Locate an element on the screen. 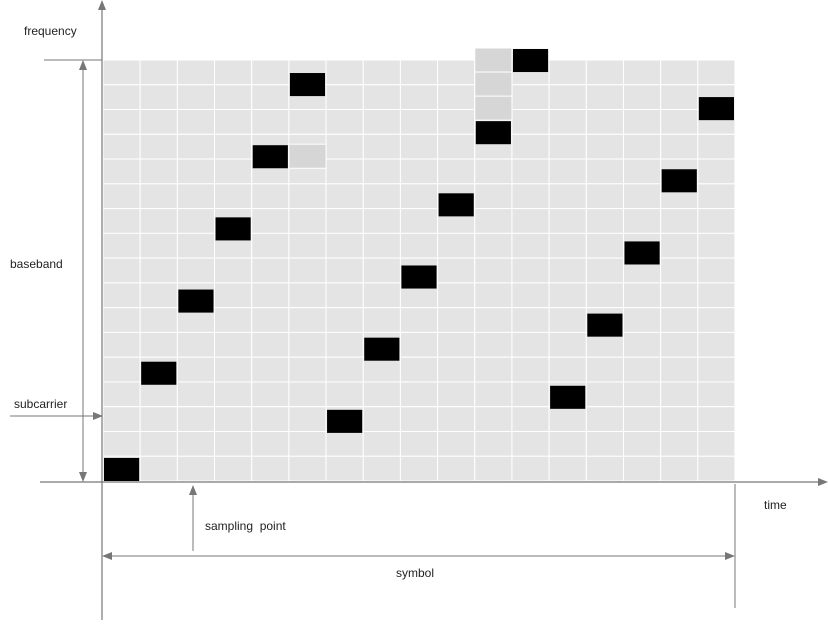 The image size is (828, 625). symbol-arrow-right is located at coordinates (730, 556).